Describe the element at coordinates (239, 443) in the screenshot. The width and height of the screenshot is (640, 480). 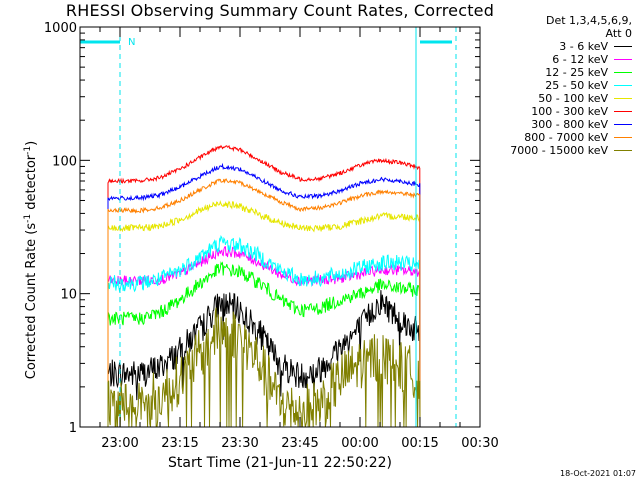
I see `x-tick-label: 23:30` at that location.